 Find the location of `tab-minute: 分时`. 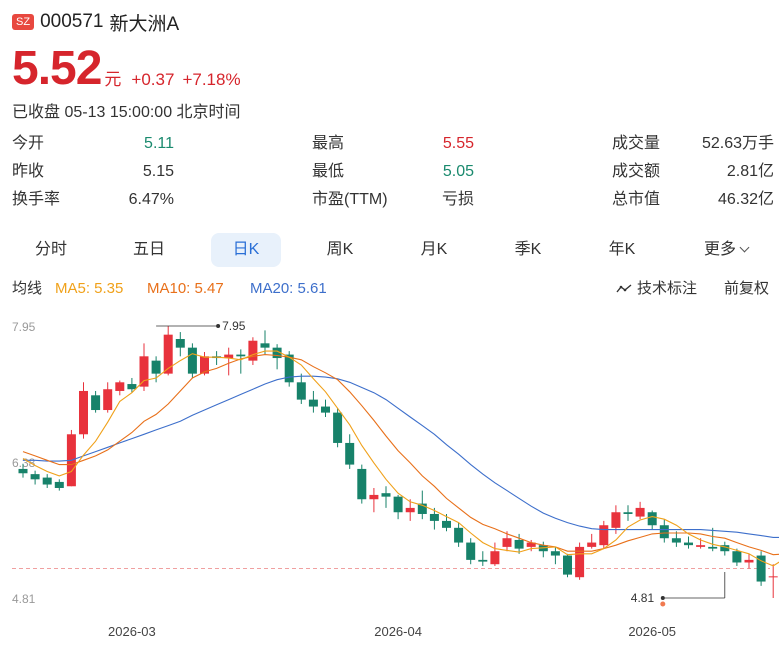

tab-minute: 分时 is located at coordinates (50, 249).